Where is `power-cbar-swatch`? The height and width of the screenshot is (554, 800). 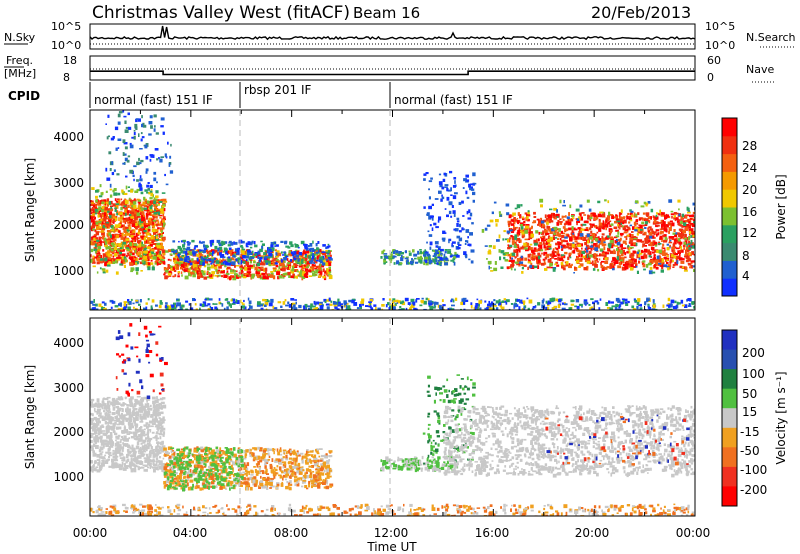 power-cbar-swatch is located at coordinates (729, 251).